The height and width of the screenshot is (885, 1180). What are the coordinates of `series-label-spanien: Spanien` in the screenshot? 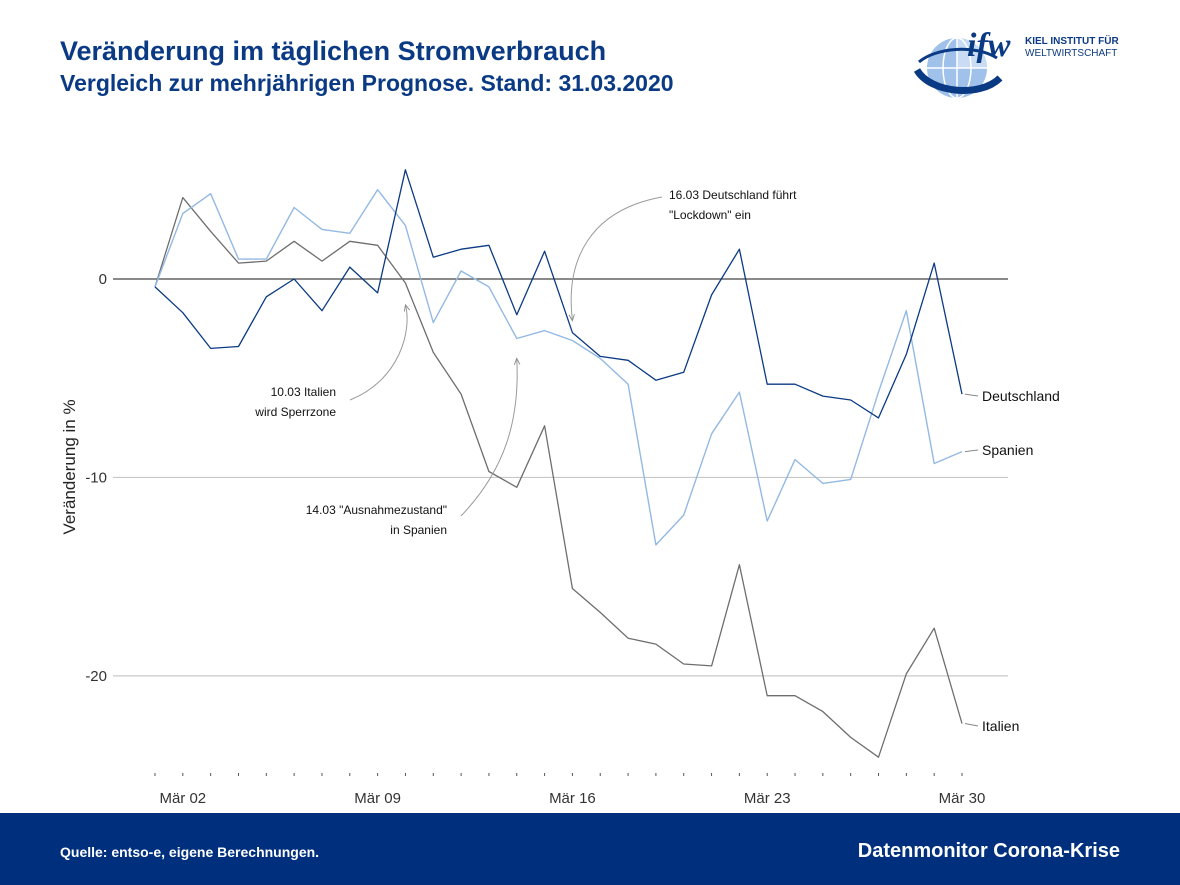 It's located at (1007, 450).